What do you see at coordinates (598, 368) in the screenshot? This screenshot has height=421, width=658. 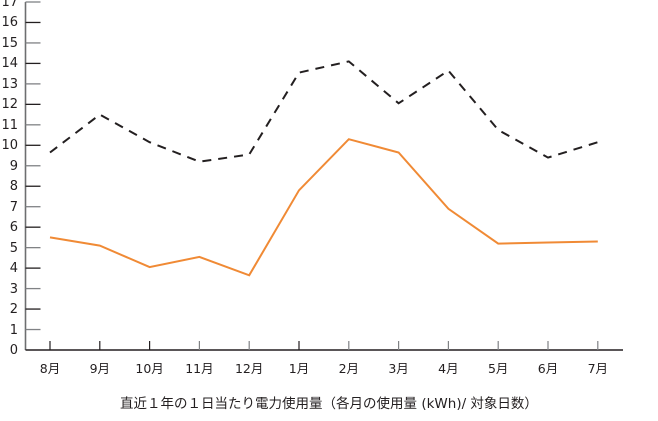 I see `x-tick-label: 7月` at bounding box center [598, 368].